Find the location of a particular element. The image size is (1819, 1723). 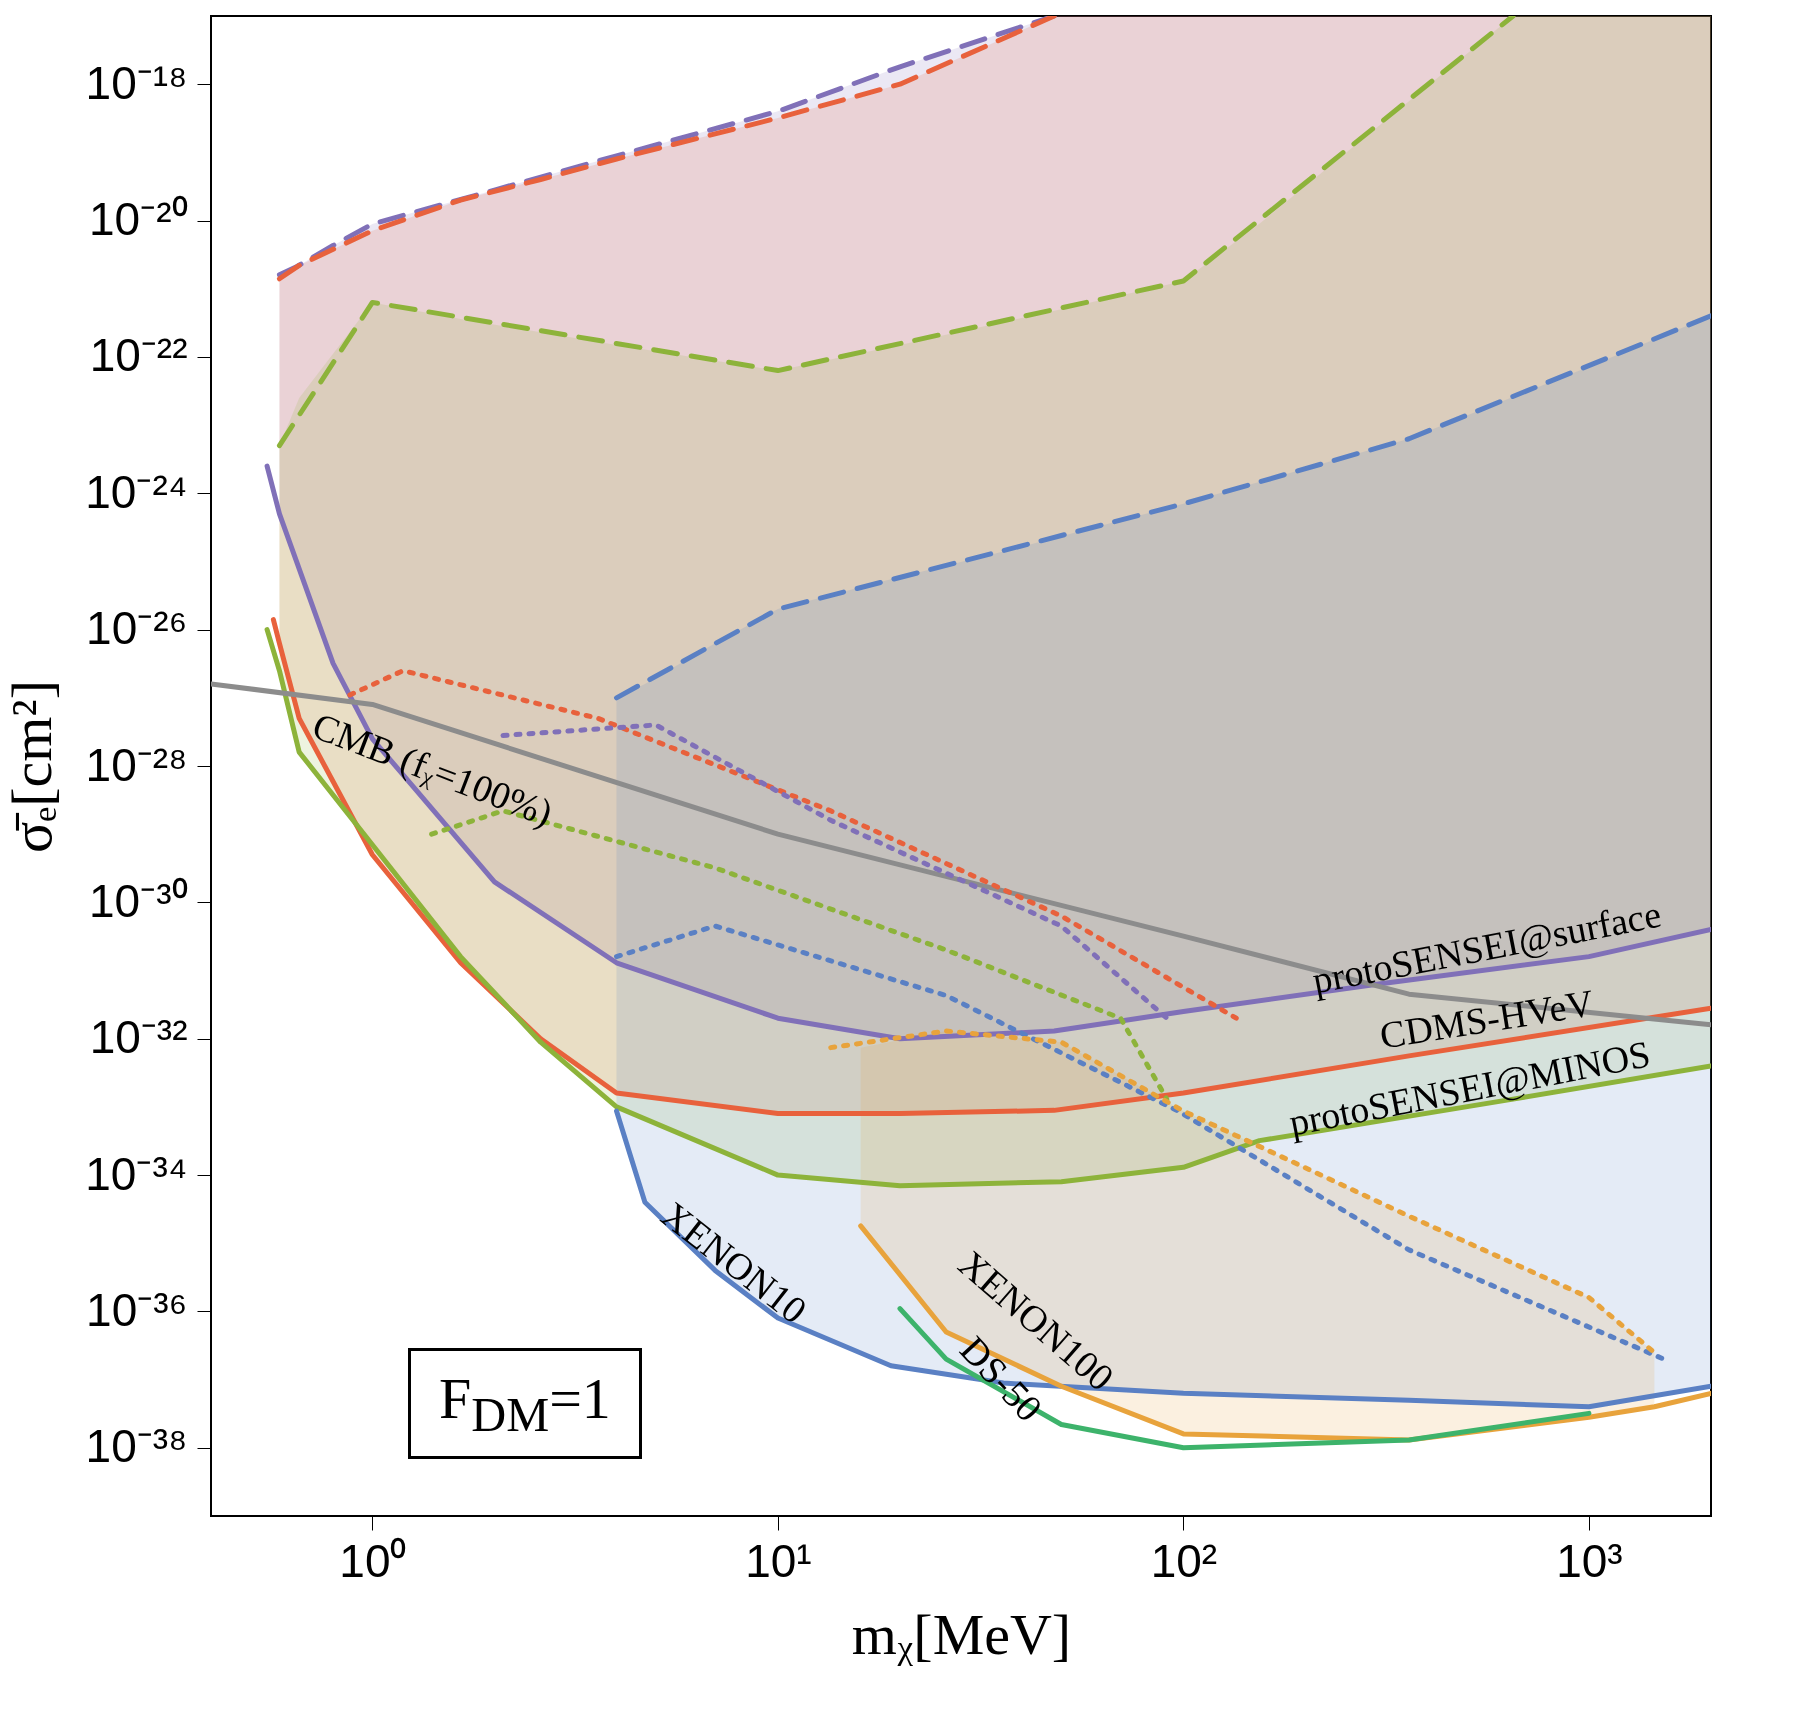

y-tick-label: 10⁻³⁰ is located at coordinates (138, 900).